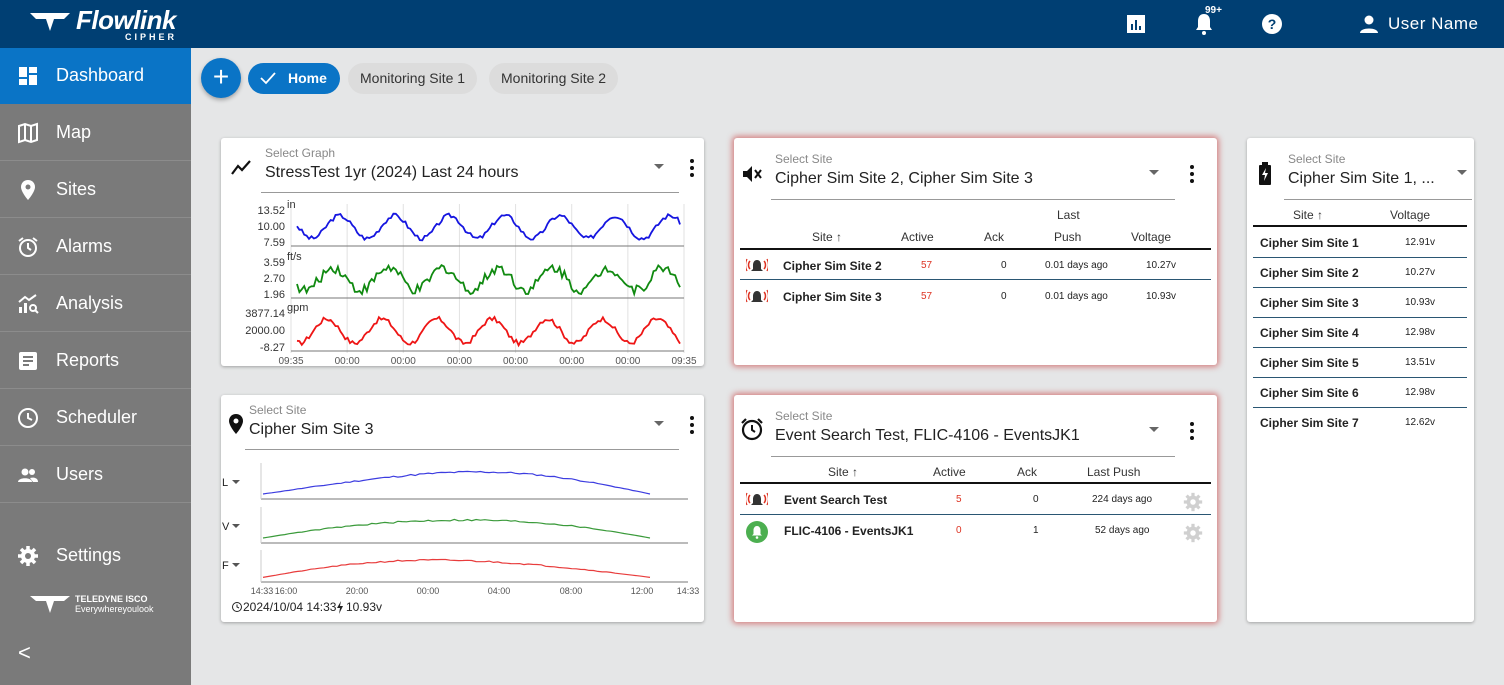 The width and height of the screenshot is (1504, 685). Describe the element at coordinates (28, 190) in the screenshot. I see `location-pin-icon` at that location.